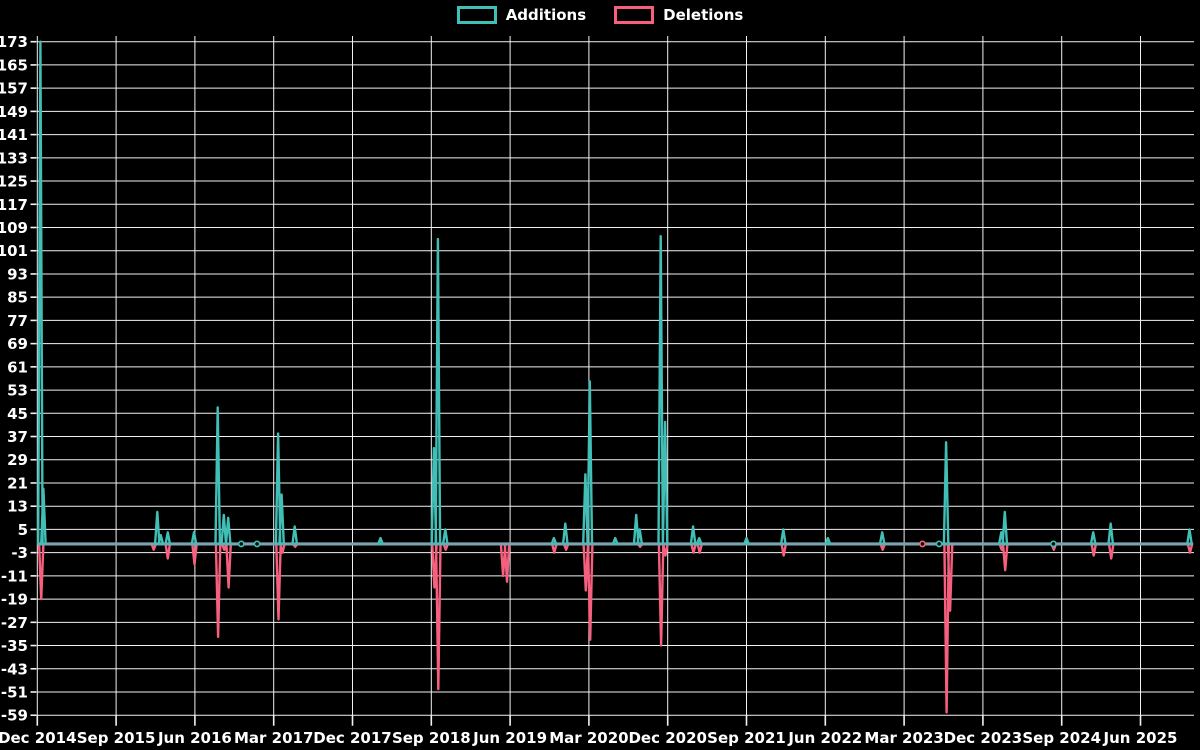  I want to click on chart-legend: Additions Deletions, so click(600, 15).